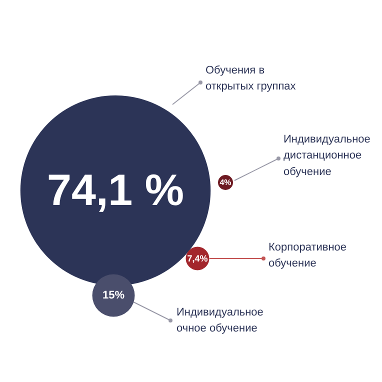 The height and width of the screenshot is (382, 382). What do you see at coordinates (220, 320) in the screenshot?
I see `category-label: Индивидуальное очное обучение` at bounding box center [220, 320].